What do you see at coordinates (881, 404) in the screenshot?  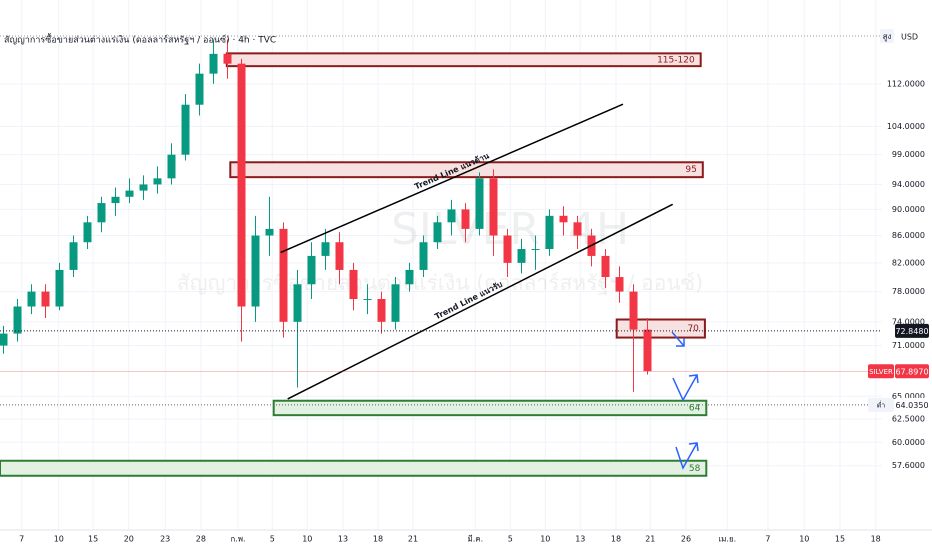 I see `name-badge-label: ต่ำ` at bounding box center [881, 404].